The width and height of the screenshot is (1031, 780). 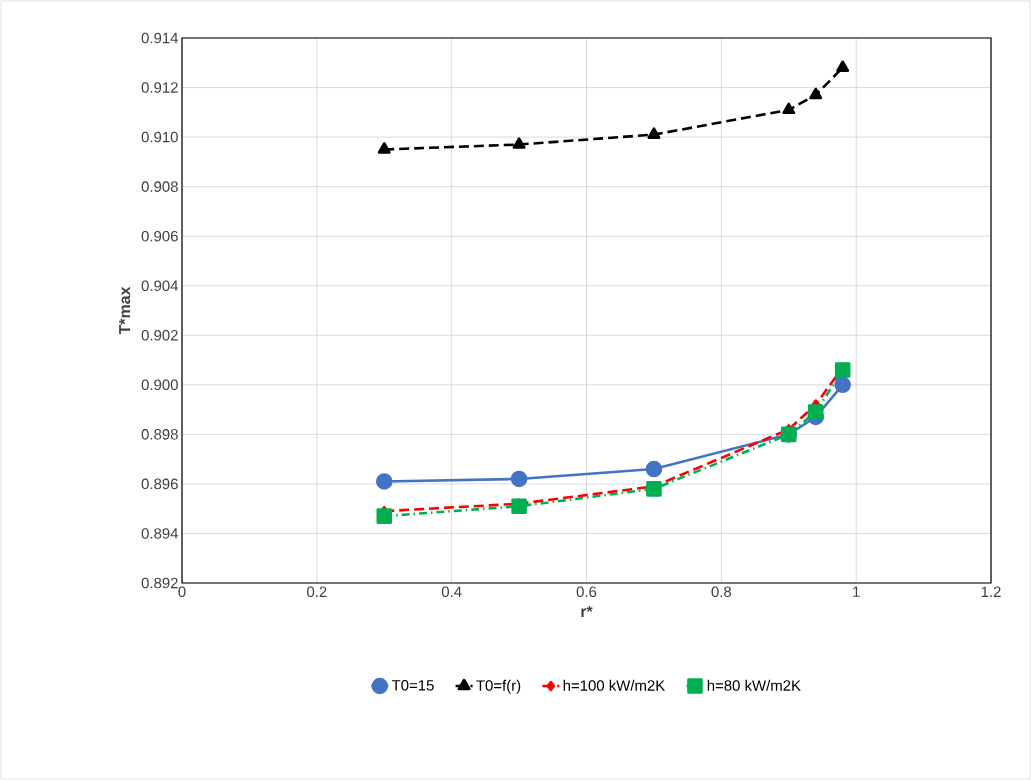 What do you see at coordinates (159, 87) in the screenshot?
I see `y-tick-label: 0.912` at bounding box center [159, 87].